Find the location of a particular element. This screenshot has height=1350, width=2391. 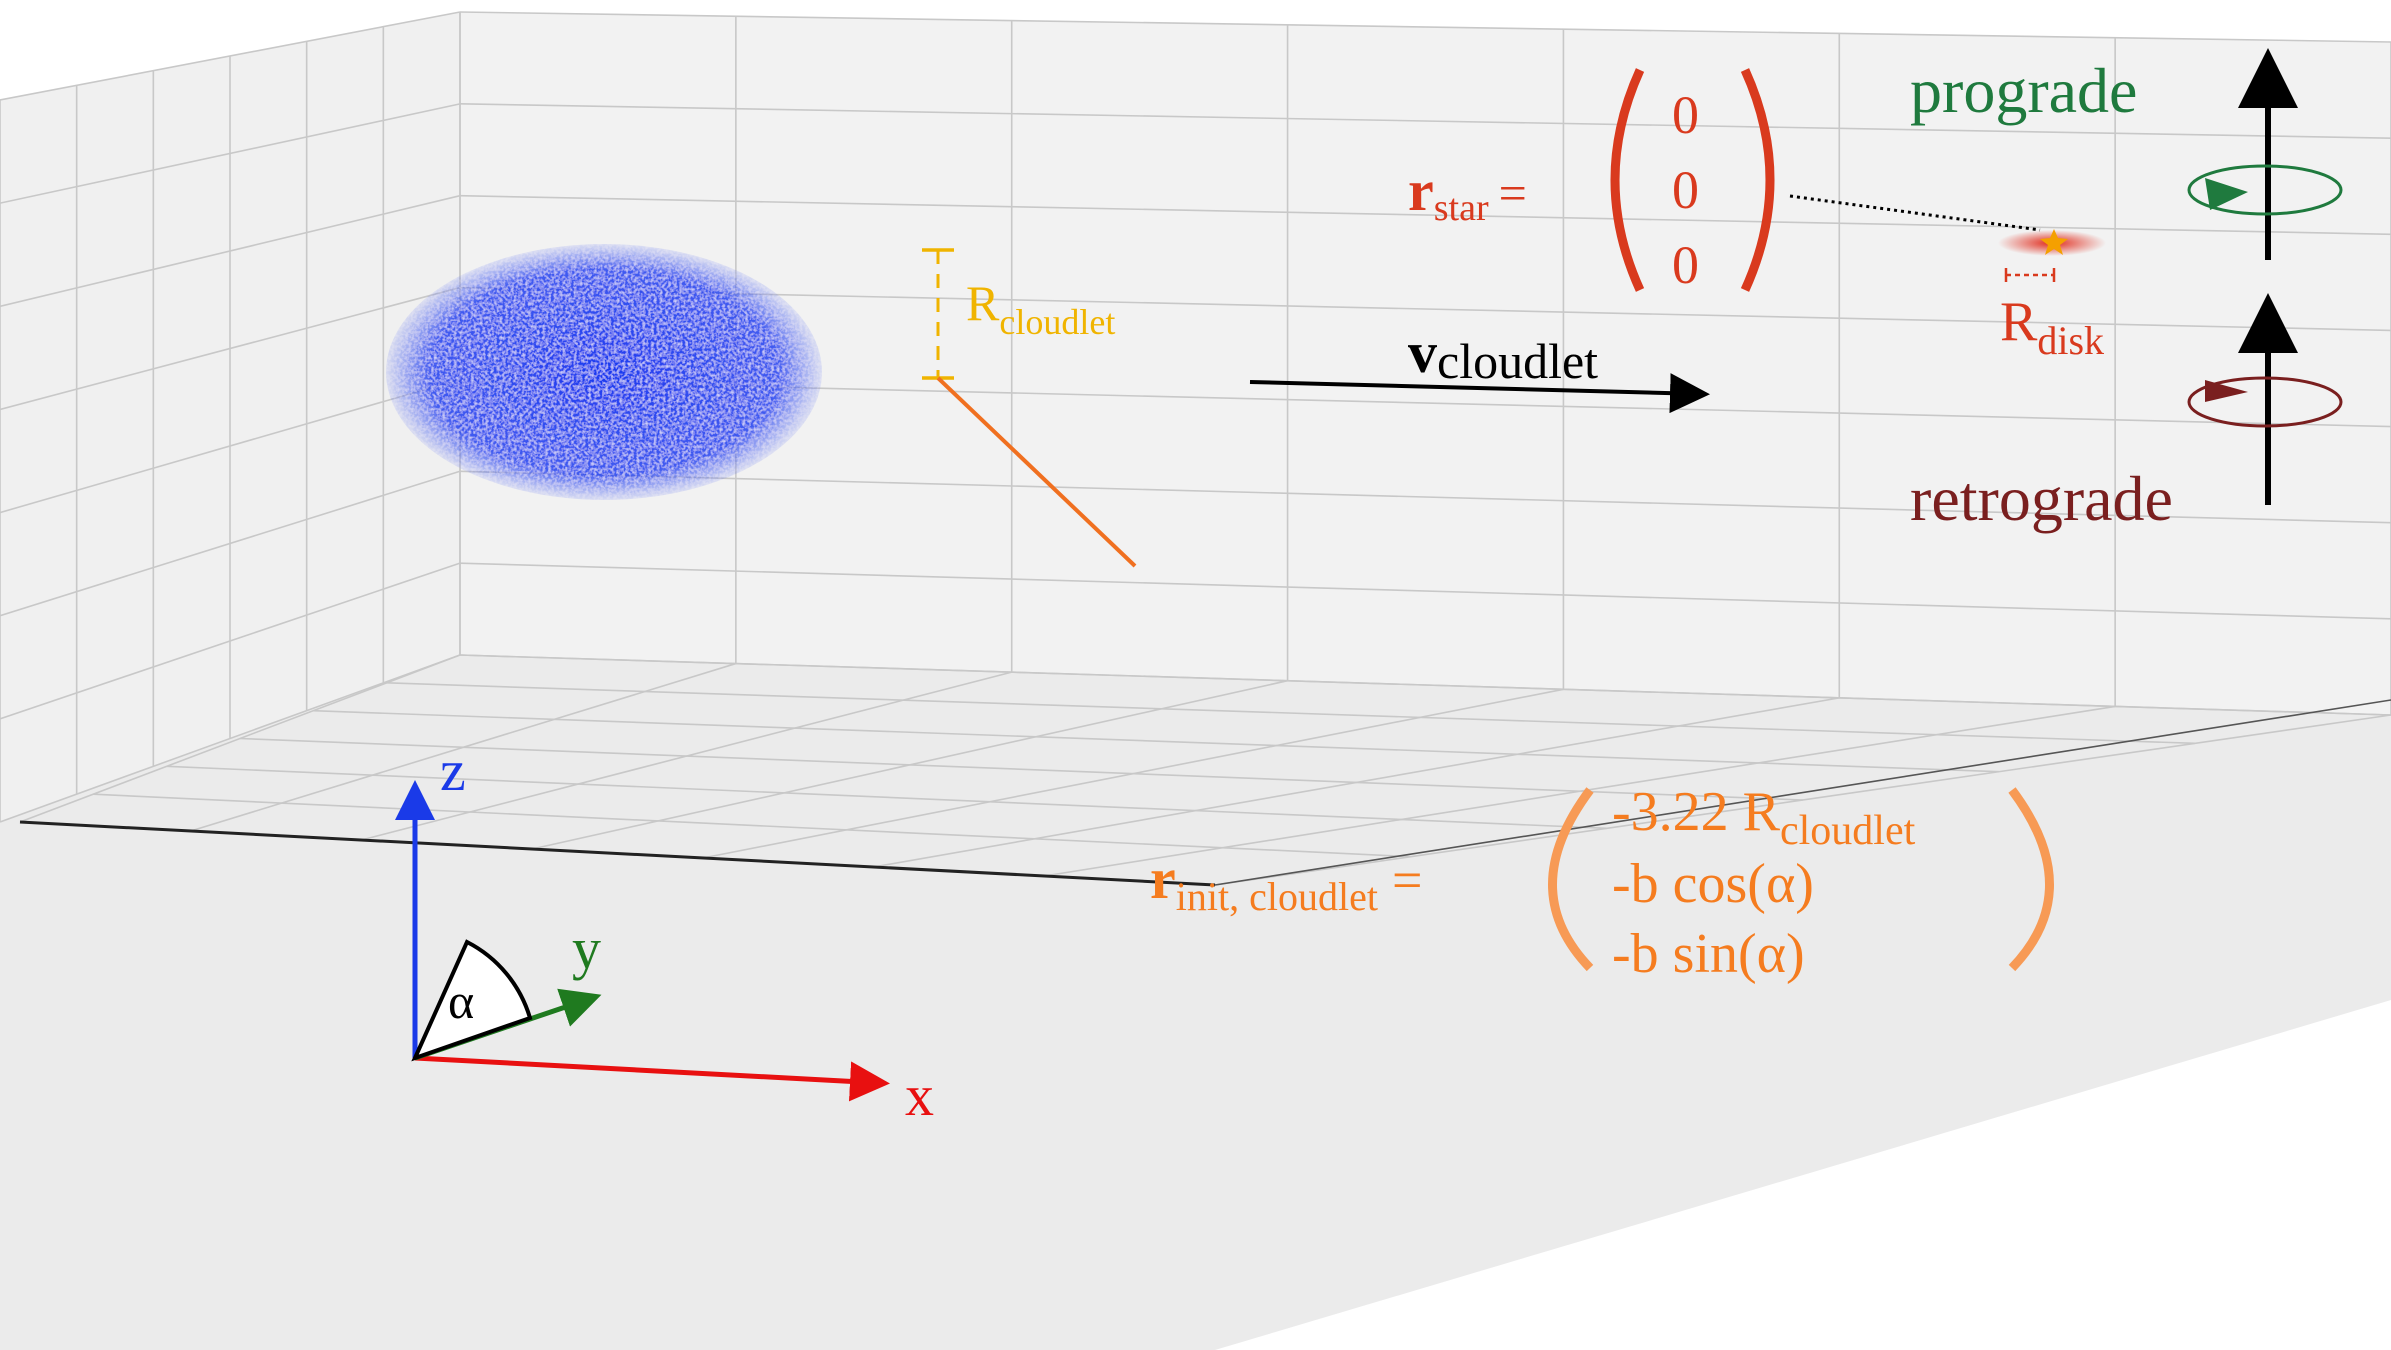

r-star-row-2: 0 is located at coordinates (1685, 190).